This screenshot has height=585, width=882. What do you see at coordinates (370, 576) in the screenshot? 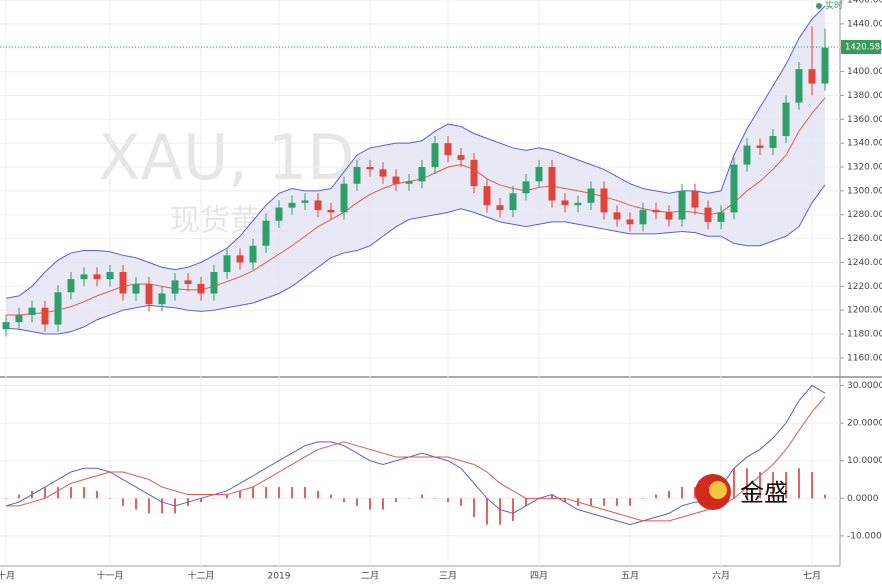
I see `x-tick-label: 二月` at bounding box center [370, 576].